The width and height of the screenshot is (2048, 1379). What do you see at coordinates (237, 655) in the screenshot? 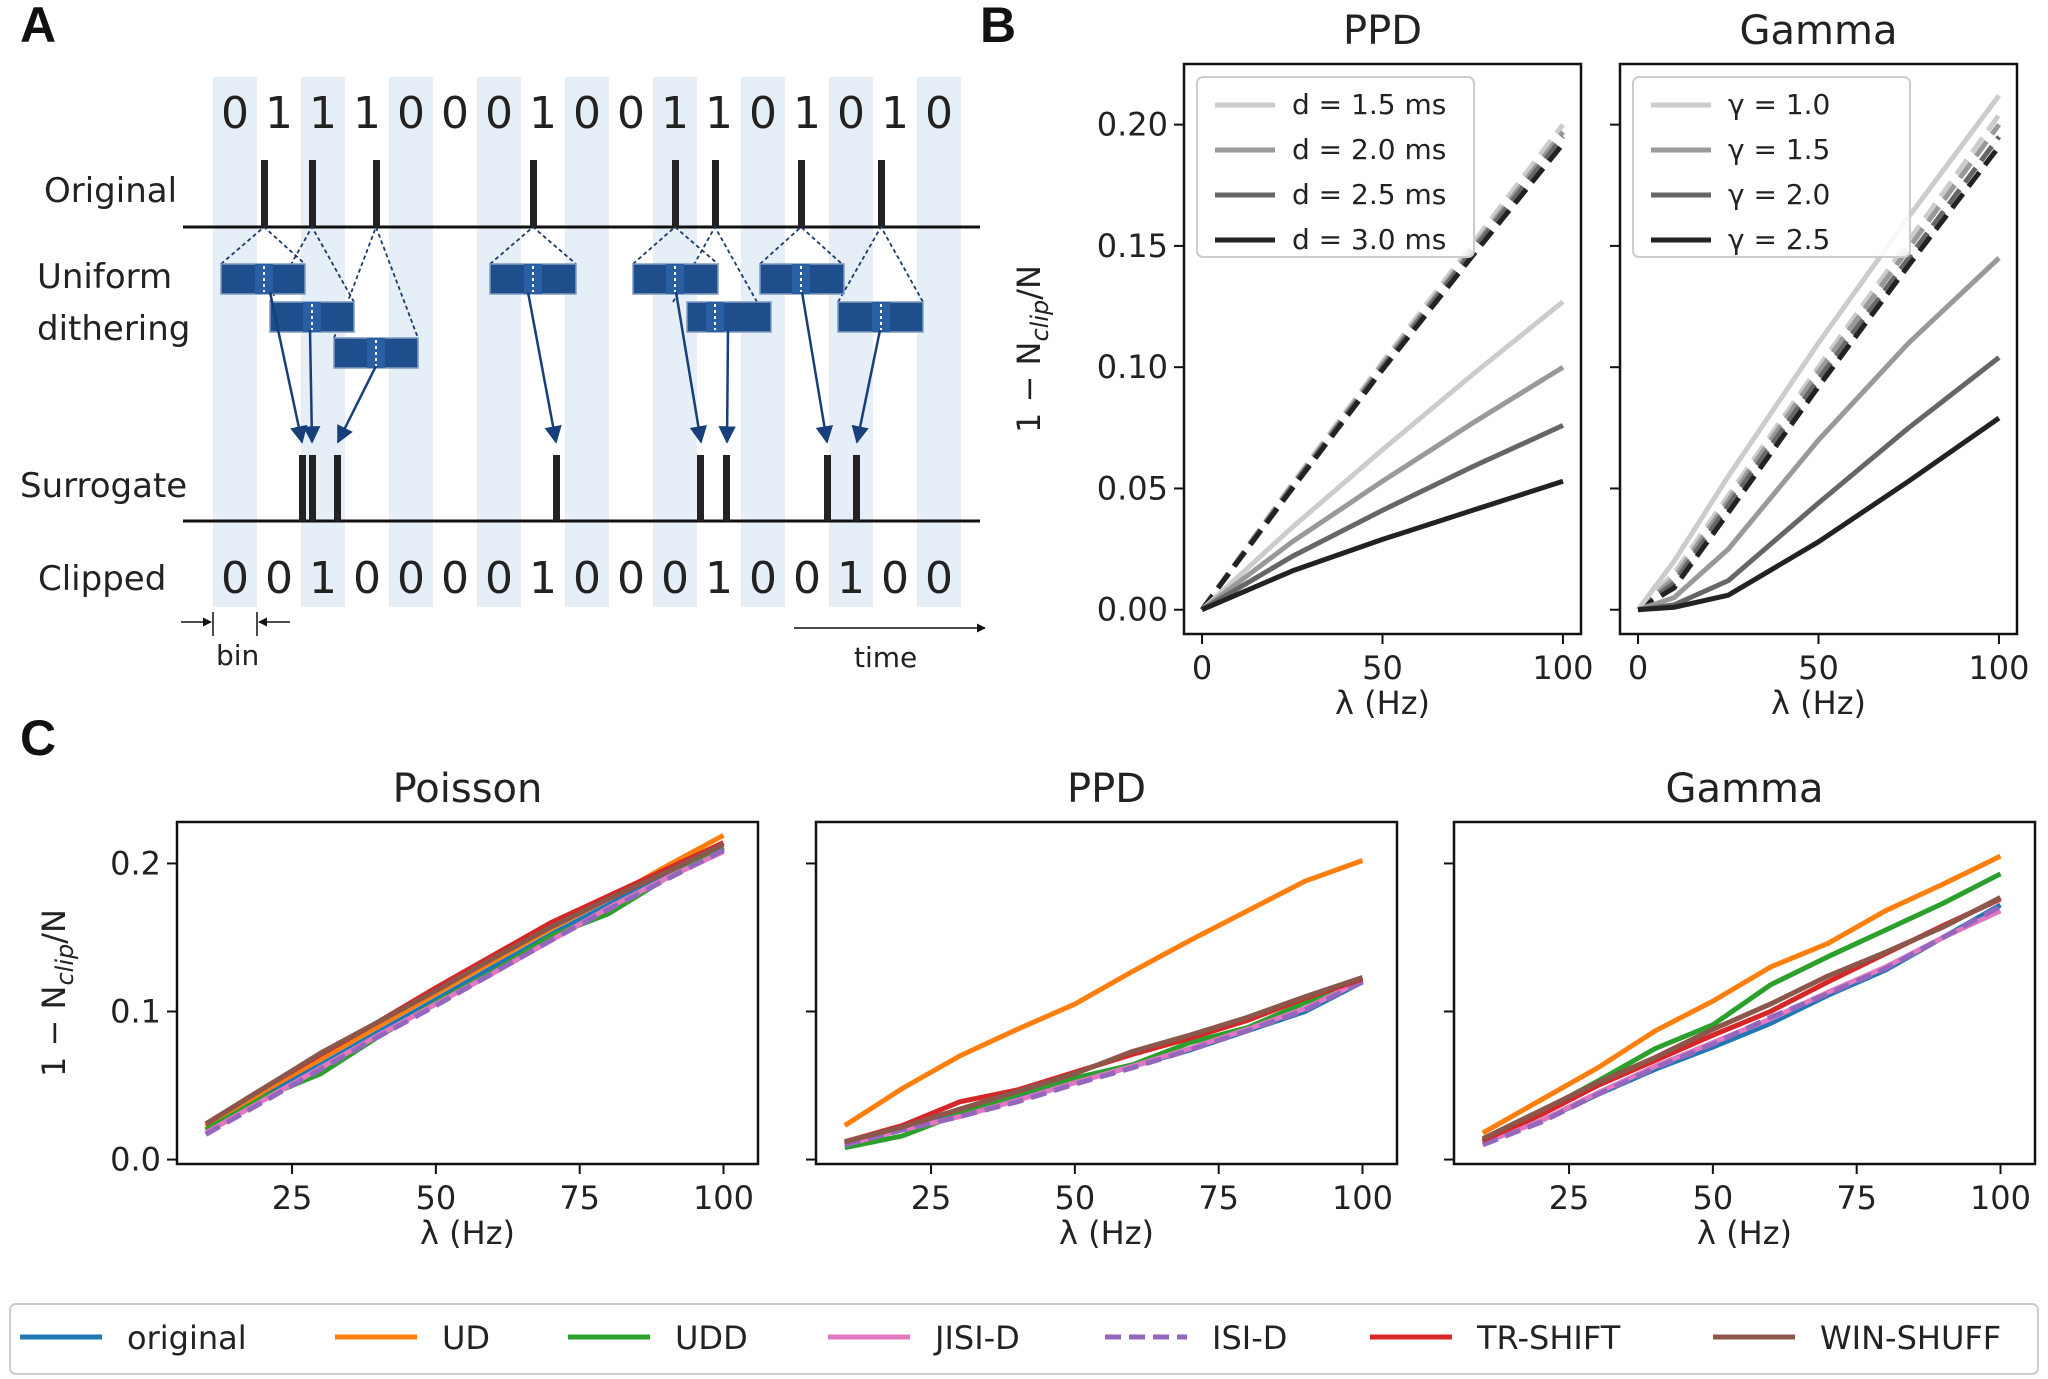
I see `bin-label: bin` at bounding box center [237, 655].